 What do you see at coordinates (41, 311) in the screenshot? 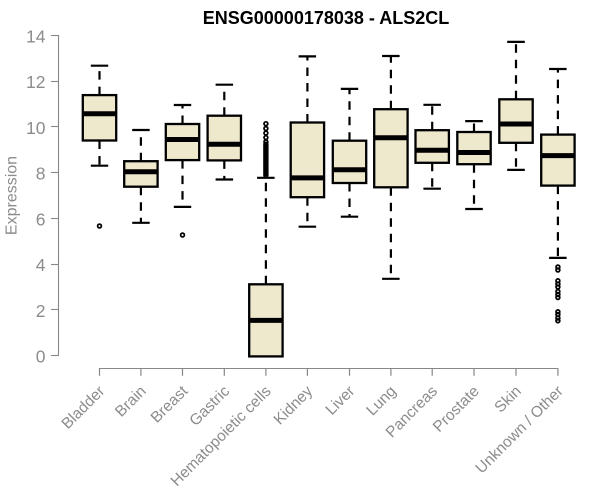
I see `svg-text: 2` at bounding box center [41, 311].